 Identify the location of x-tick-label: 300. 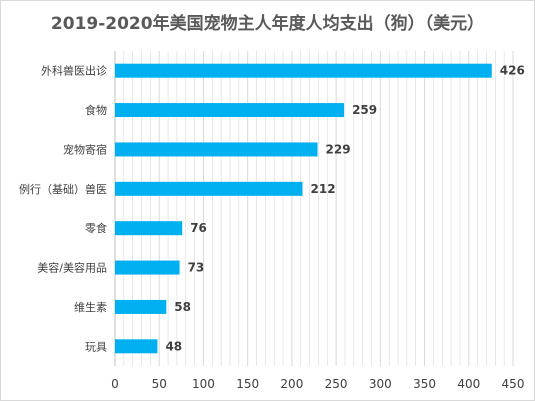
(380, 384).